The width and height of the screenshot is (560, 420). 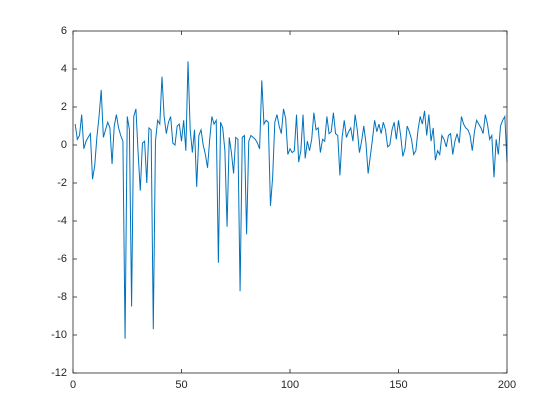 What do you see at coordinates (507, 385) in the screenshot?
I see `x-tick-label: 200` at bounding box center [507, 385].